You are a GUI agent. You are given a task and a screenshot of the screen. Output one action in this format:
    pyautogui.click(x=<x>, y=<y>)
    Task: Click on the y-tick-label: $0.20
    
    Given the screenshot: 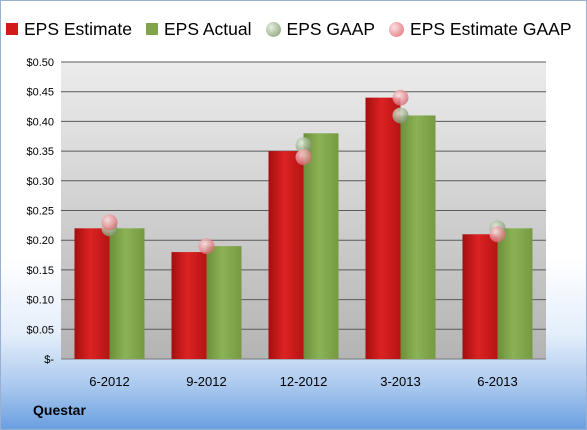 What is the action you would take?
    pyautogui.click(x=40, y=241)
    